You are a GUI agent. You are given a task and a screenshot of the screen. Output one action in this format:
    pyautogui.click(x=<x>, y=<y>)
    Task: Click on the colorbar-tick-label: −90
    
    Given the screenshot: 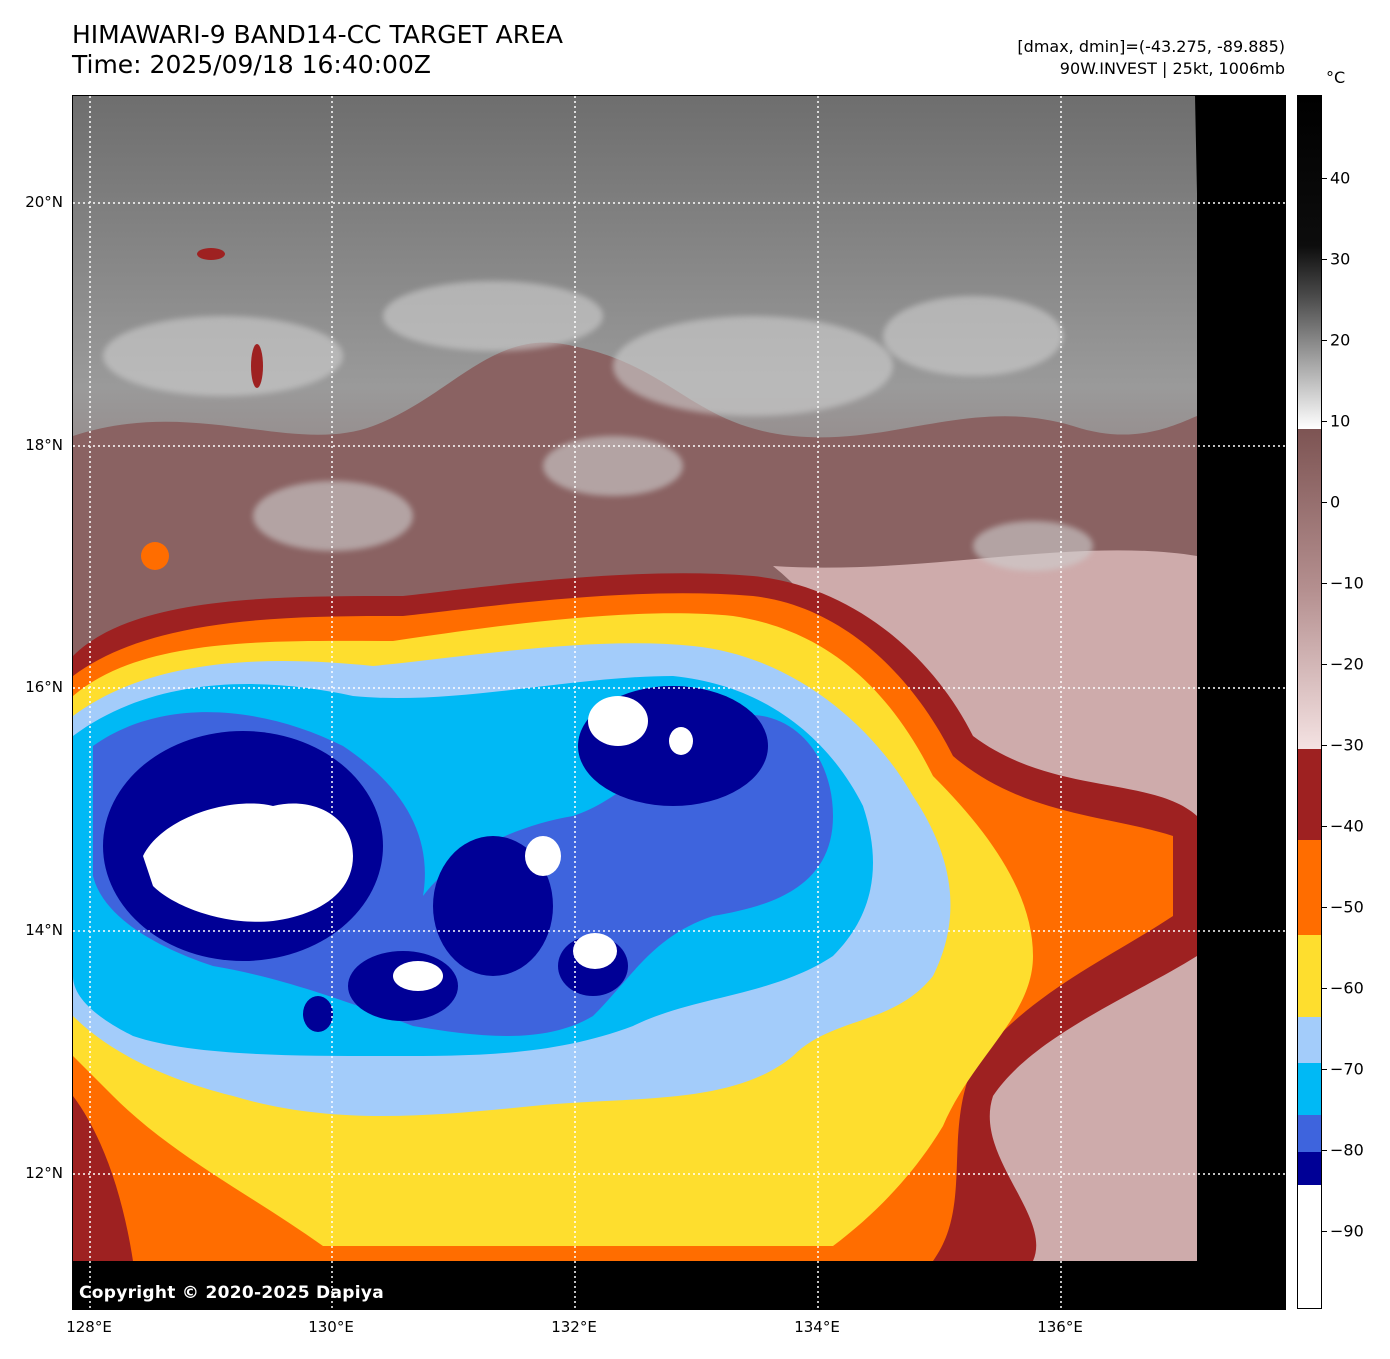 What is the action you would take?
    pyautogui.click(x=1347, y=1231)
    